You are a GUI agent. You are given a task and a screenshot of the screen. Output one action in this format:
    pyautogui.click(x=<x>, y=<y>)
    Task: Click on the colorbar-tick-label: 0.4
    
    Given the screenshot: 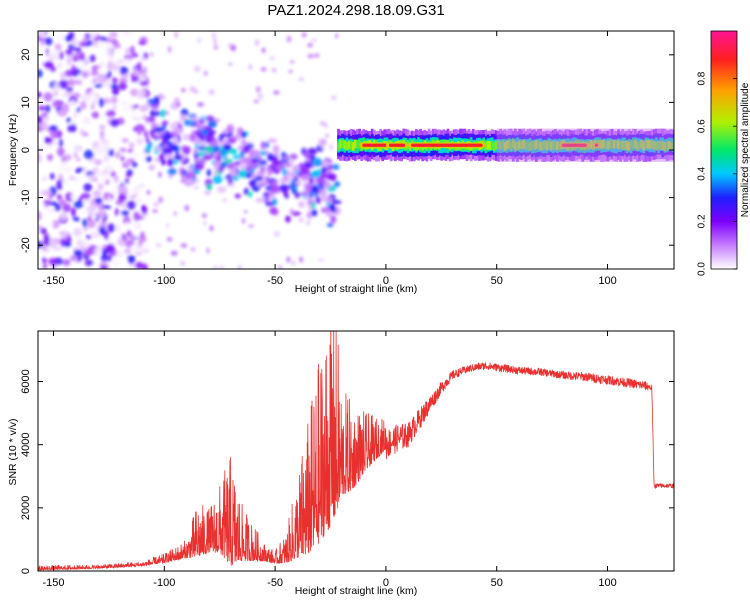 What is the action you would take?
    pyautogui.click(x=702, y=173)
    